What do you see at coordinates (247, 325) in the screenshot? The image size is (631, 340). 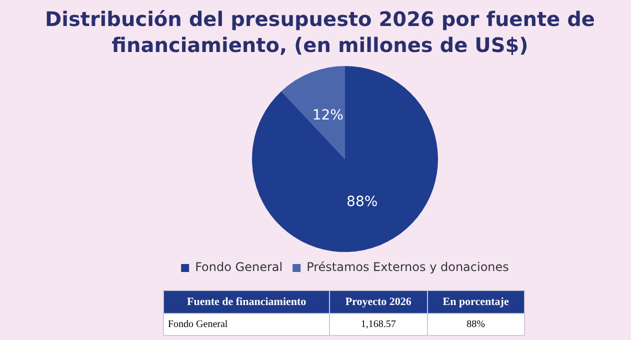 I see `text: Fondo General` at bounding box center [247, 325].